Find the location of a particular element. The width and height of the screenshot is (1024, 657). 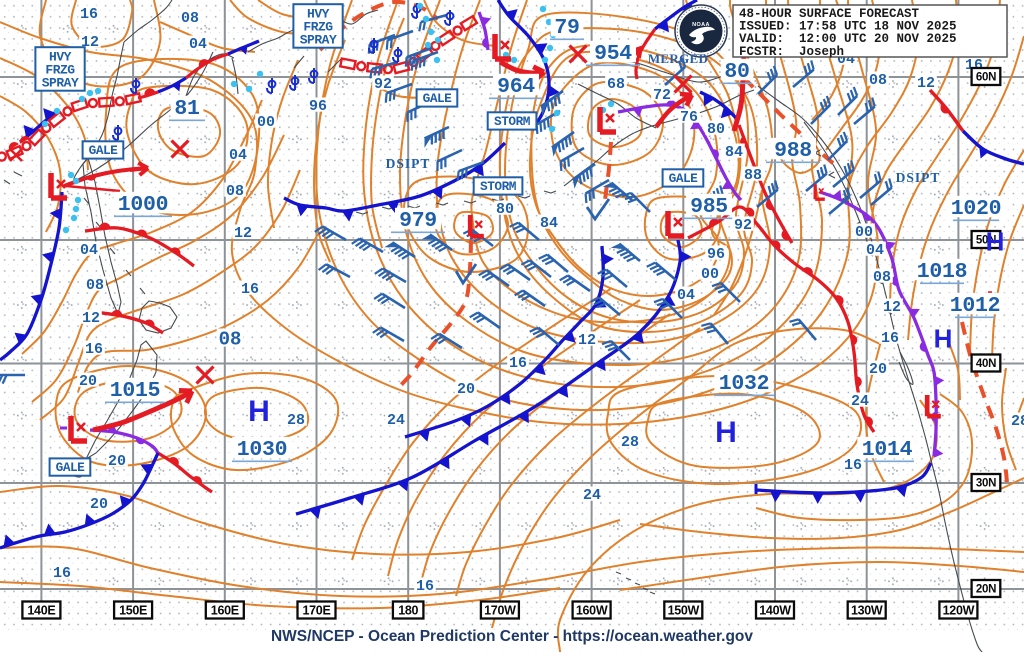

svg-text: 985 is located at coordinates (709, 207).